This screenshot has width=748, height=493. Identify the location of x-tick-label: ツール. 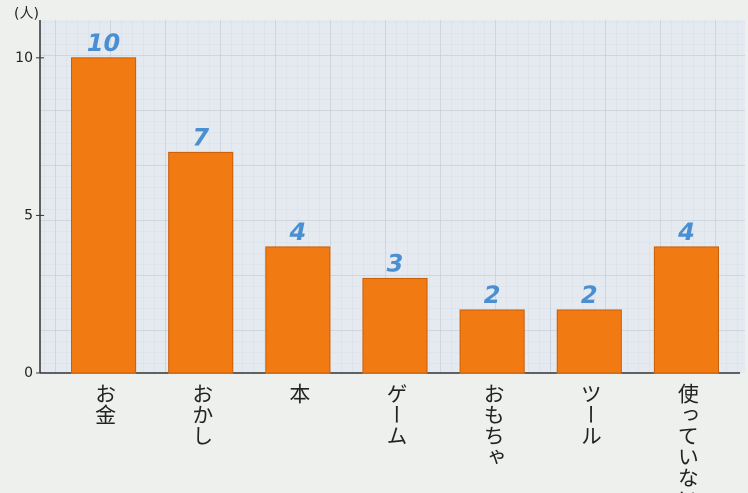
(590, 414).